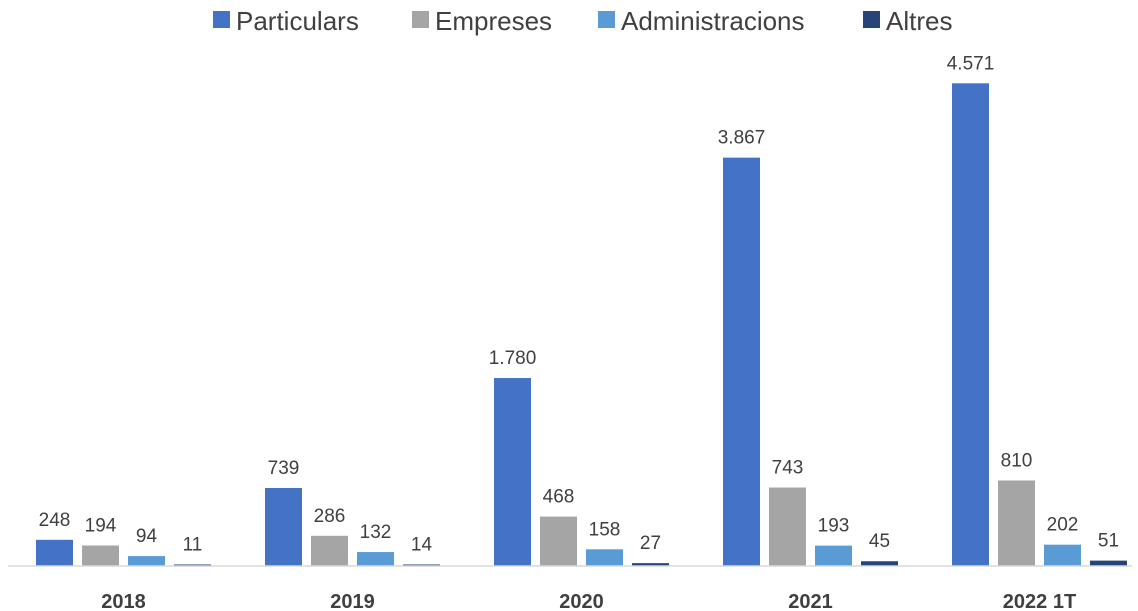  Describe the element at coordinates (581, 601) in the screenshot. I see `category-label-2020: 2020` at that location.